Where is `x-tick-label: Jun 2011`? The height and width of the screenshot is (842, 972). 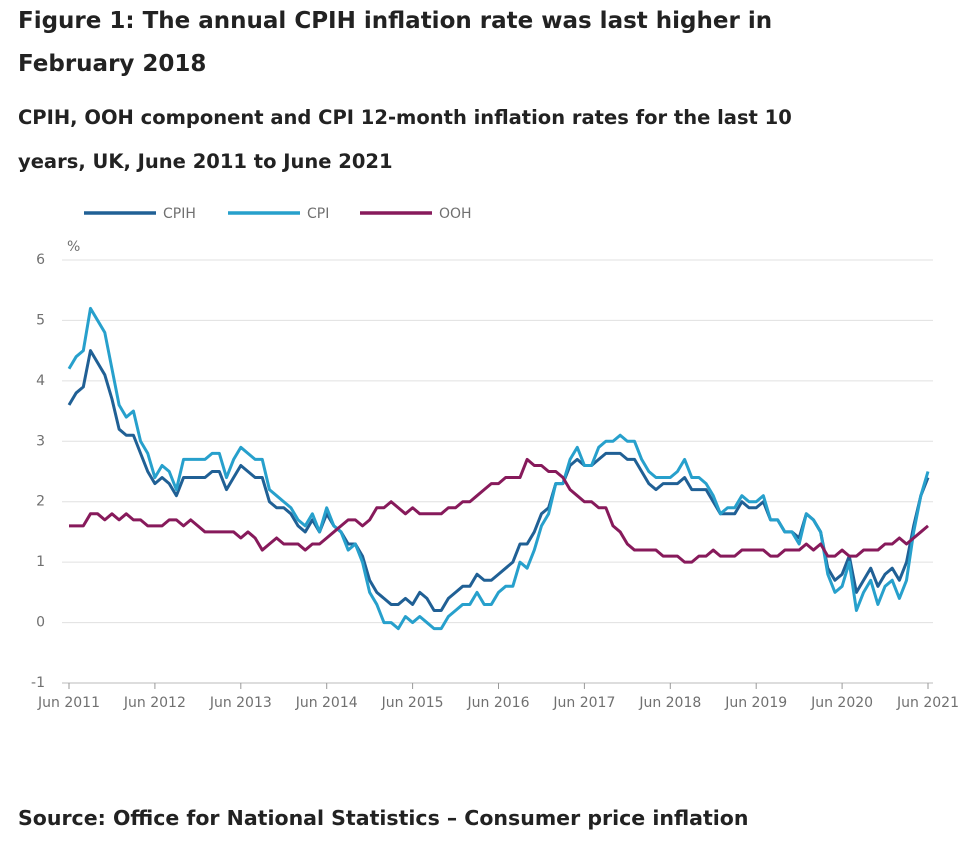
x-tick-label: Jun 2011 is located at coordinates (68, 703).